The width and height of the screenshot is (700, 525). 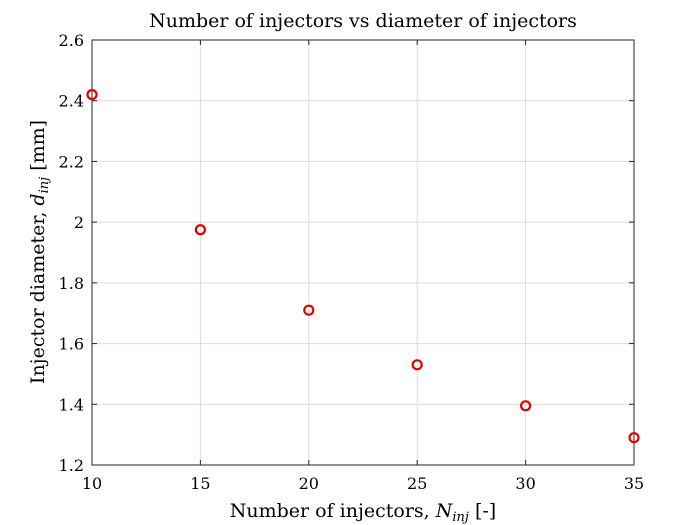 What do you see at coordinates (71, 283) in the screenshot?
I see `y-tick-label: 1.8` at bounding box center [71, 283].